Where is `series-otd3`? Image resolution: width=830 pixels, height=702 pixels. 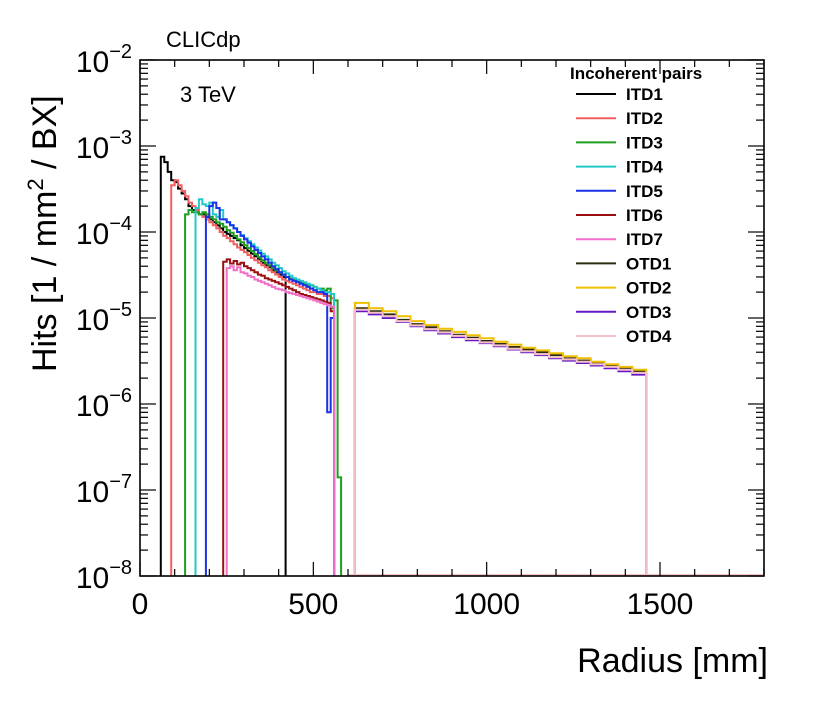 series-otd3 is located at coordinates (500, 443).